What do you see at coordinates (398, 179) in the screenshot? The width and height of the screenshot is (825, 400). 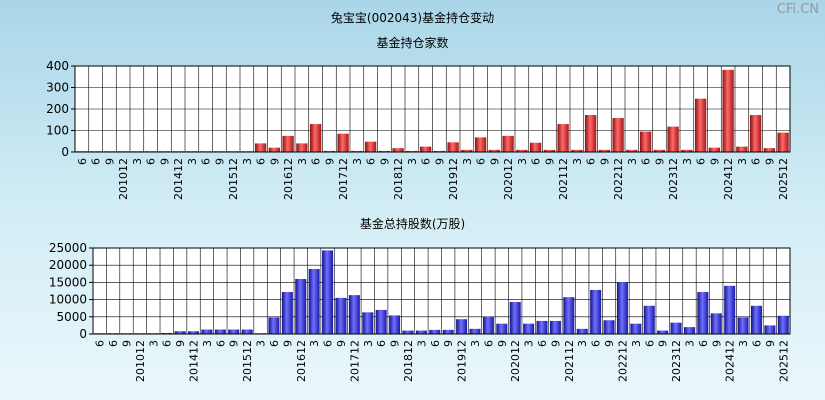 I see `top-x-tick-label: 201812` at bounding box center [398, 179].